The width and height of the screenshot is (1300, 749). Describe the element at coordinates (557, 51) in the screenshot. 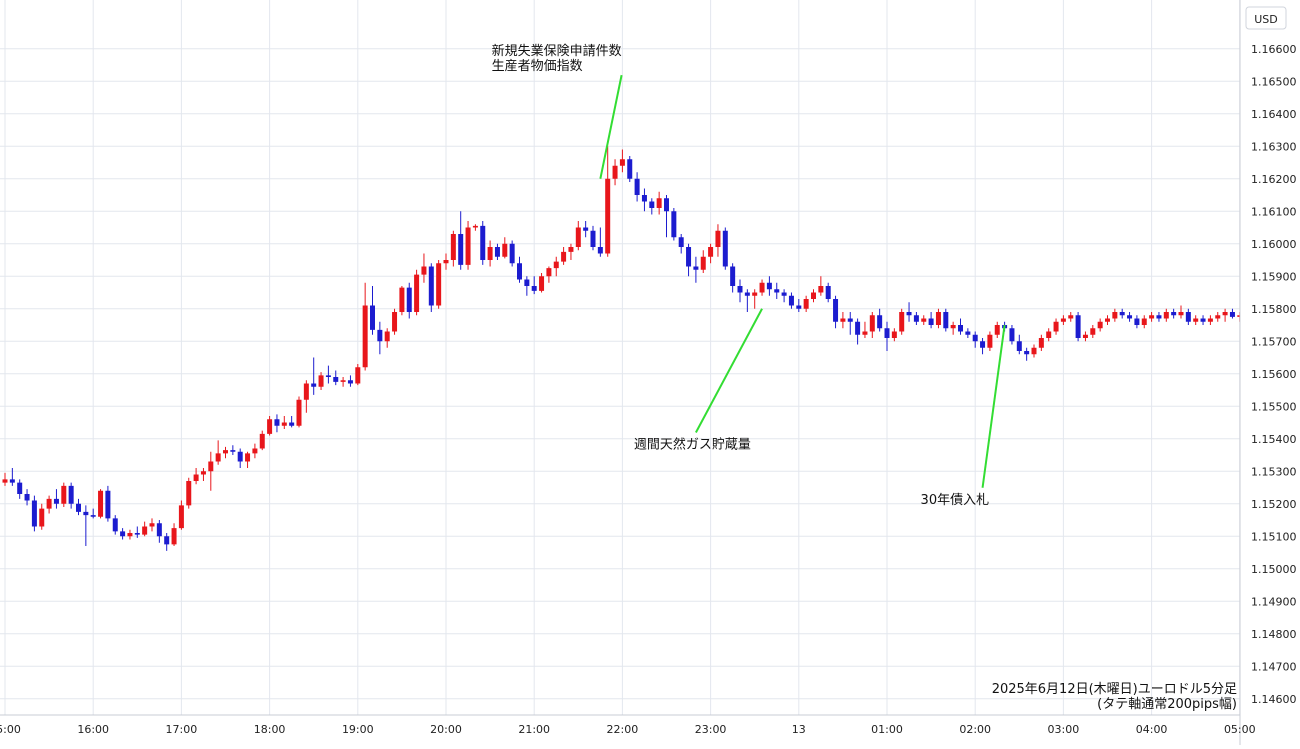

I see `annotation-label: 新規失業保険申請件数` at that location.